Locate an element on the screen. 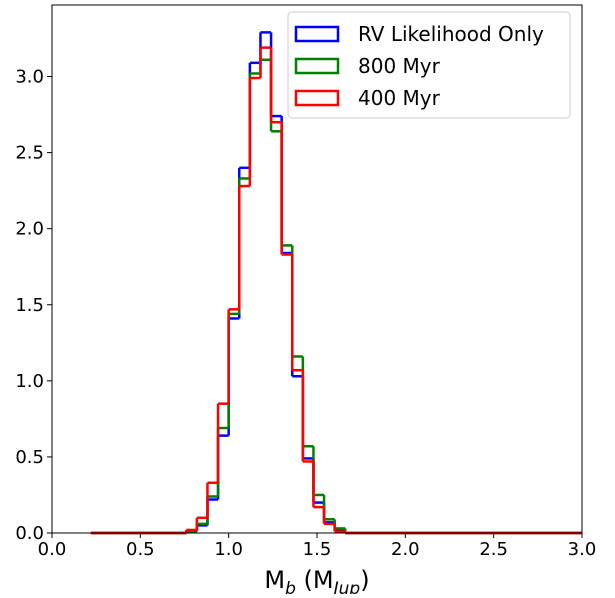  y-tick-label: 2.5 is located at coordinates (29, 153).